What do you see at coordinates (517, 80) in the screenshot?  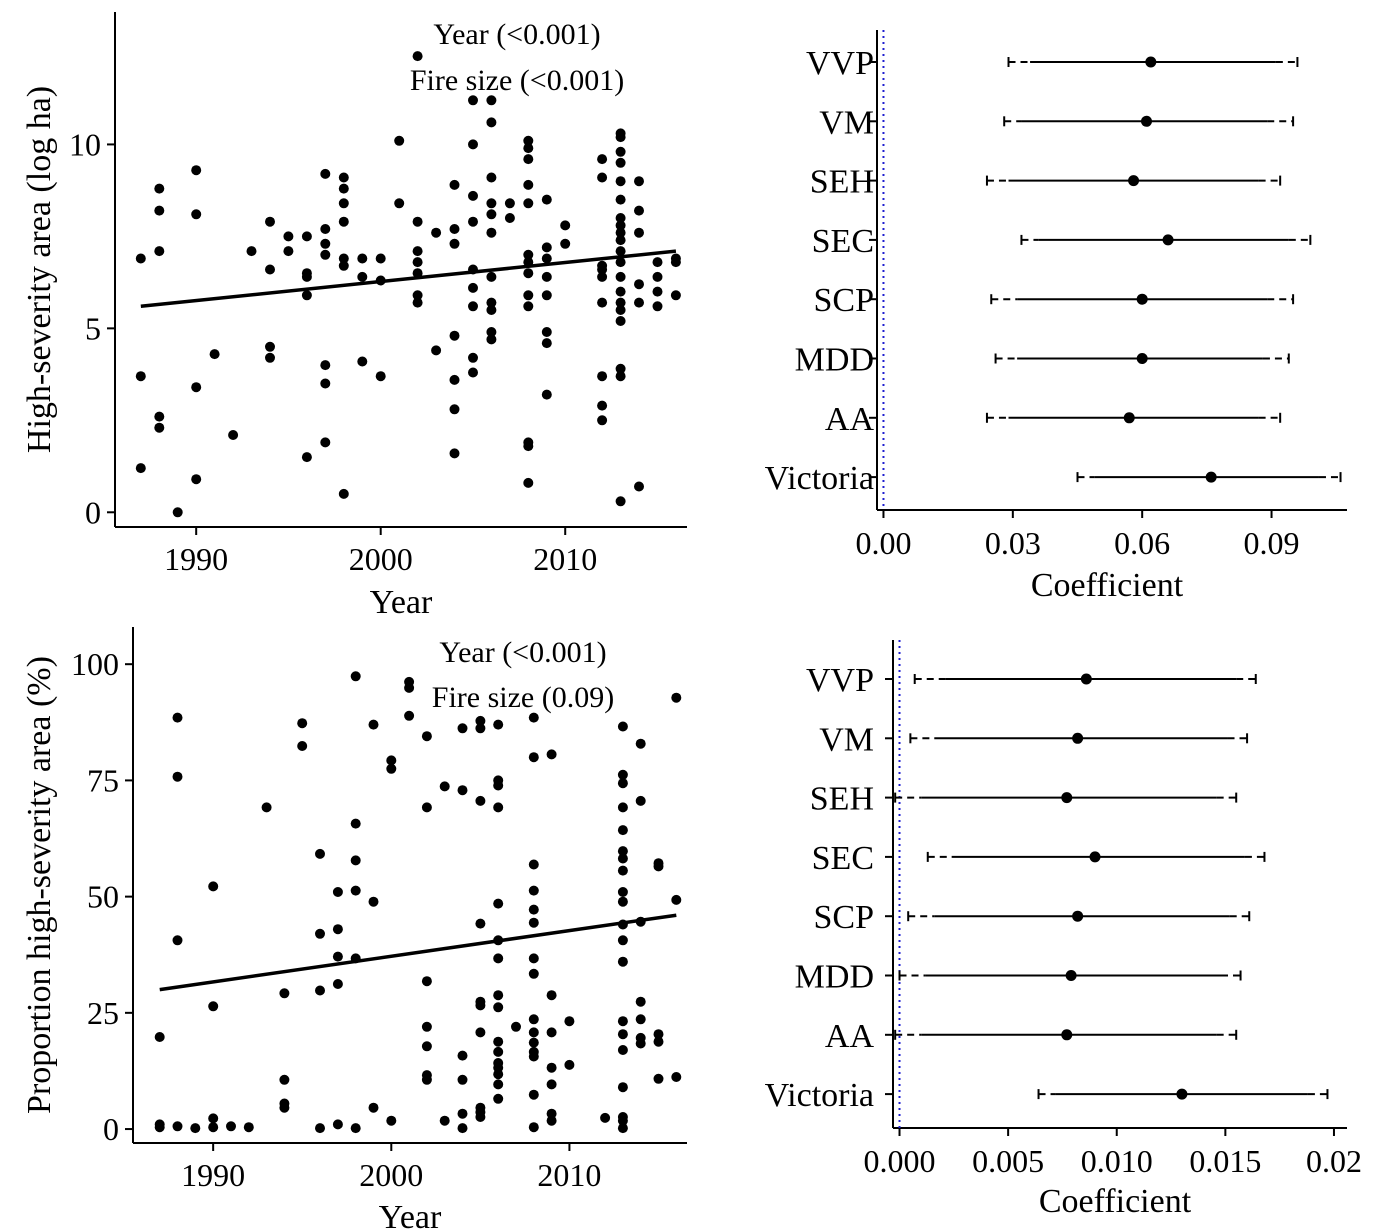 I see `annotation-label: Fire size (<0.001)` at bounding box center [517, 80].